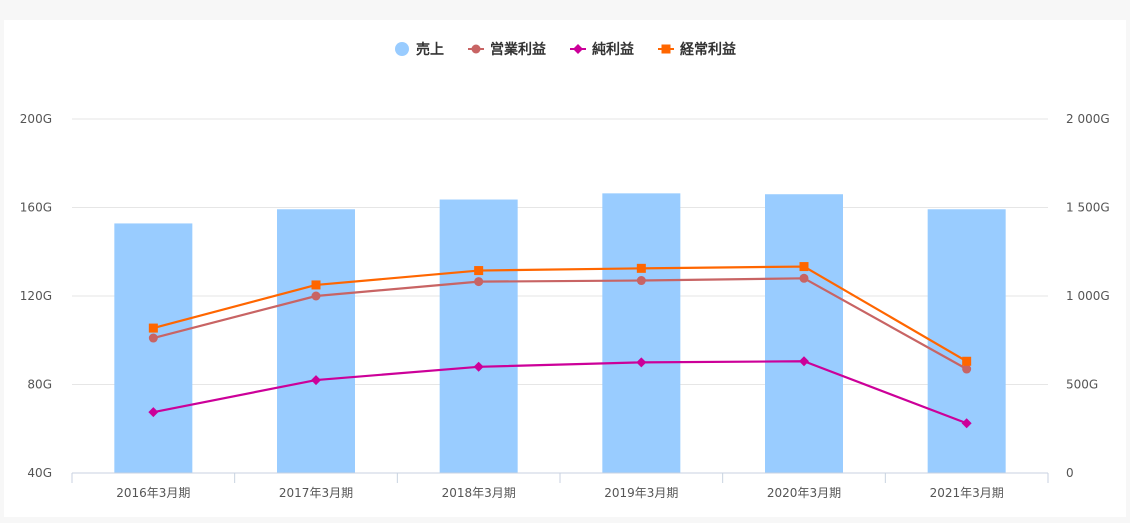  I want to click on x-tick-label: 2016年3月期, so click(153, 493).